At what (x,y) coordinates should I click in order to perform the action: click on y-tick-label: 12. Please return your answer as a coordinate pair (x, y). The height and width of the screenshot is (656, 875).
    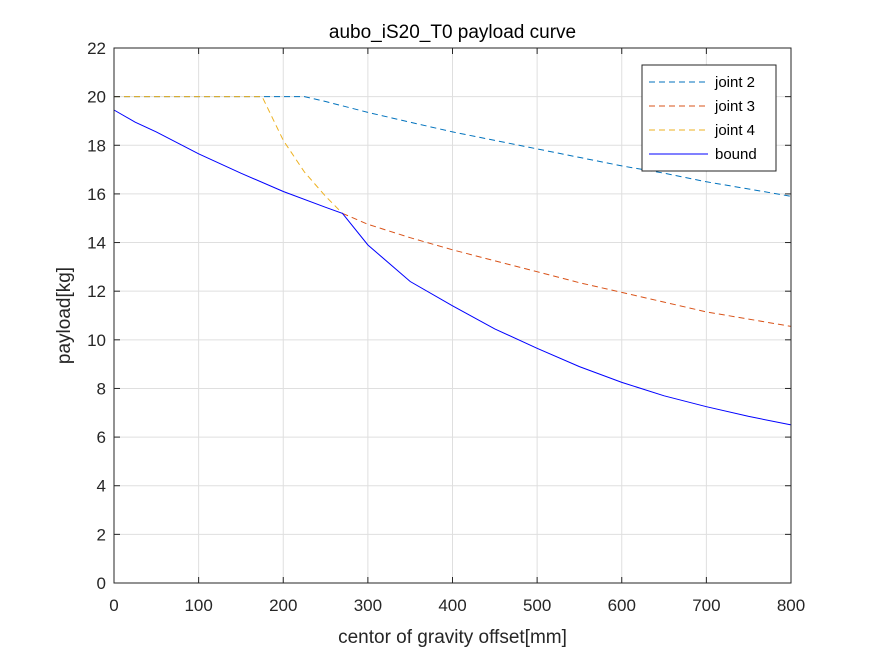
    Looking at the image, I should click on (96, 291).